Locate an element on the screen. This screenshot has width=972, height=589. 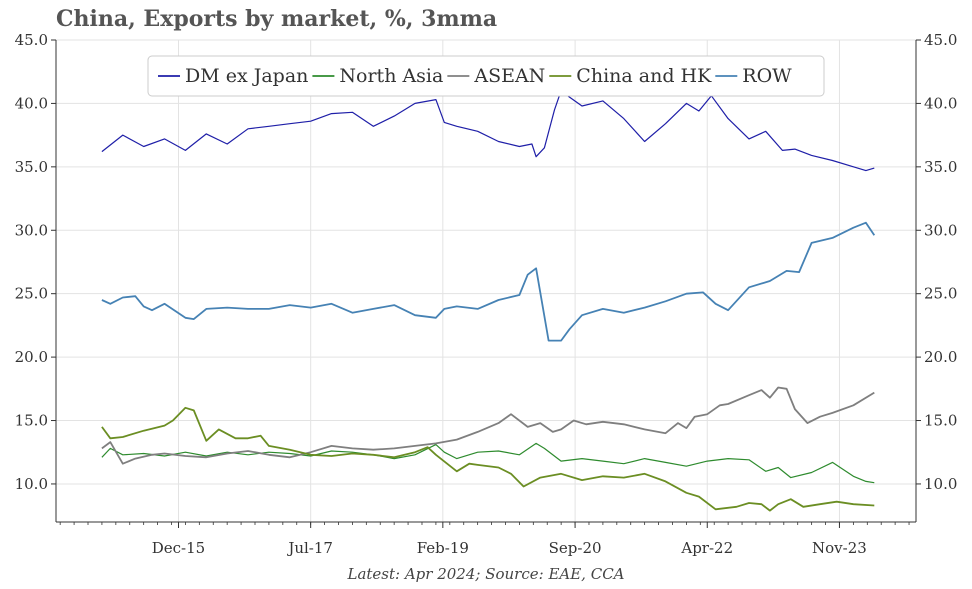
series-line-dm-ex-japan is located at coordinates (488, 131).